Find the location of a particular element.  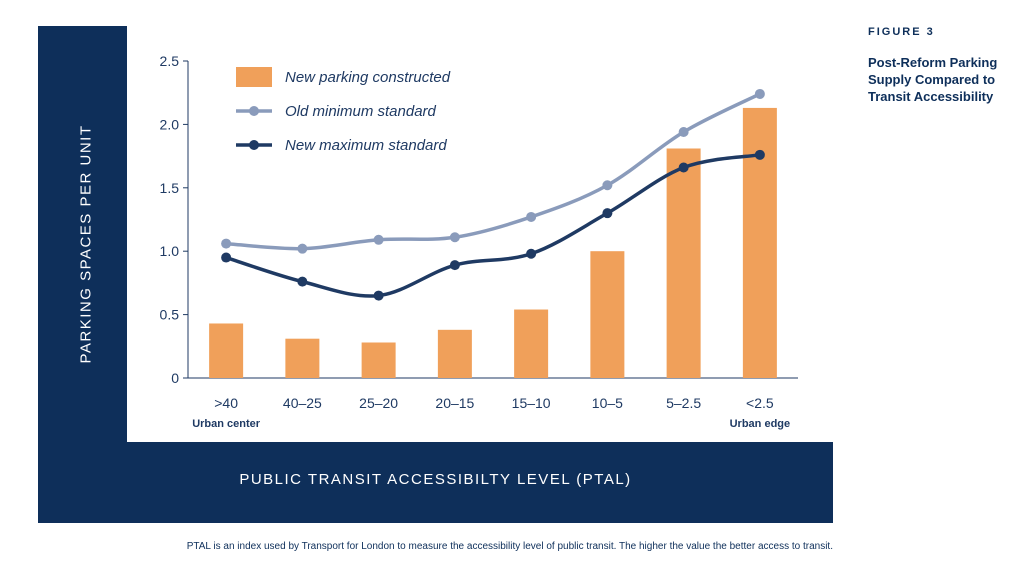

y-tick-label: 0.5 is located at coordinates (170, 315).